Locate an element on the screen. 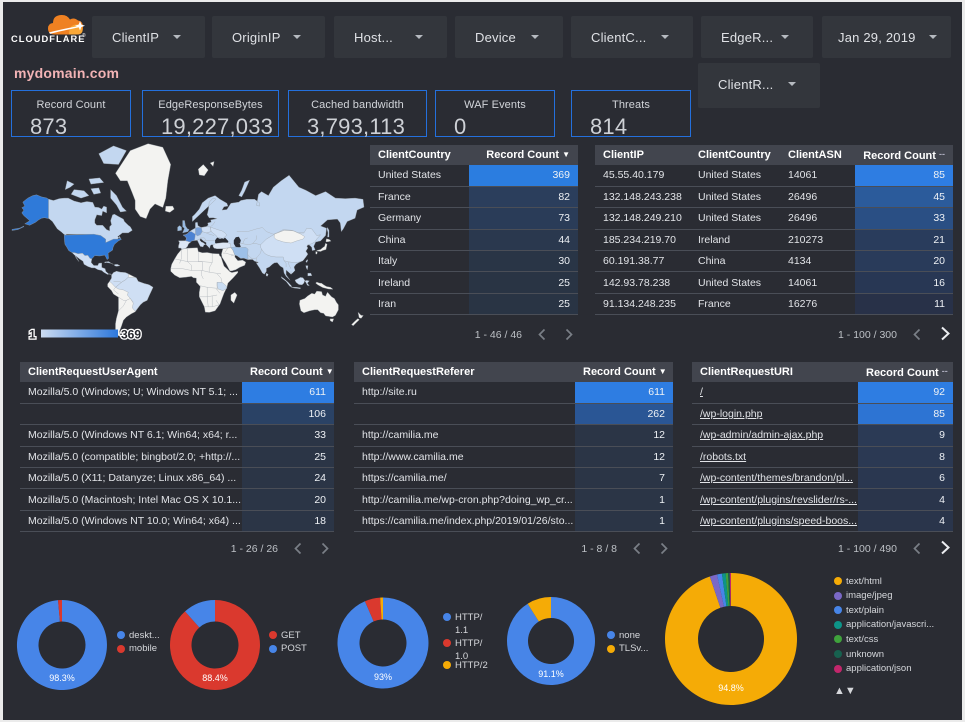 This screenshot has height=722, width=965. svg-text: 369 is located at coordinates (131, 335).